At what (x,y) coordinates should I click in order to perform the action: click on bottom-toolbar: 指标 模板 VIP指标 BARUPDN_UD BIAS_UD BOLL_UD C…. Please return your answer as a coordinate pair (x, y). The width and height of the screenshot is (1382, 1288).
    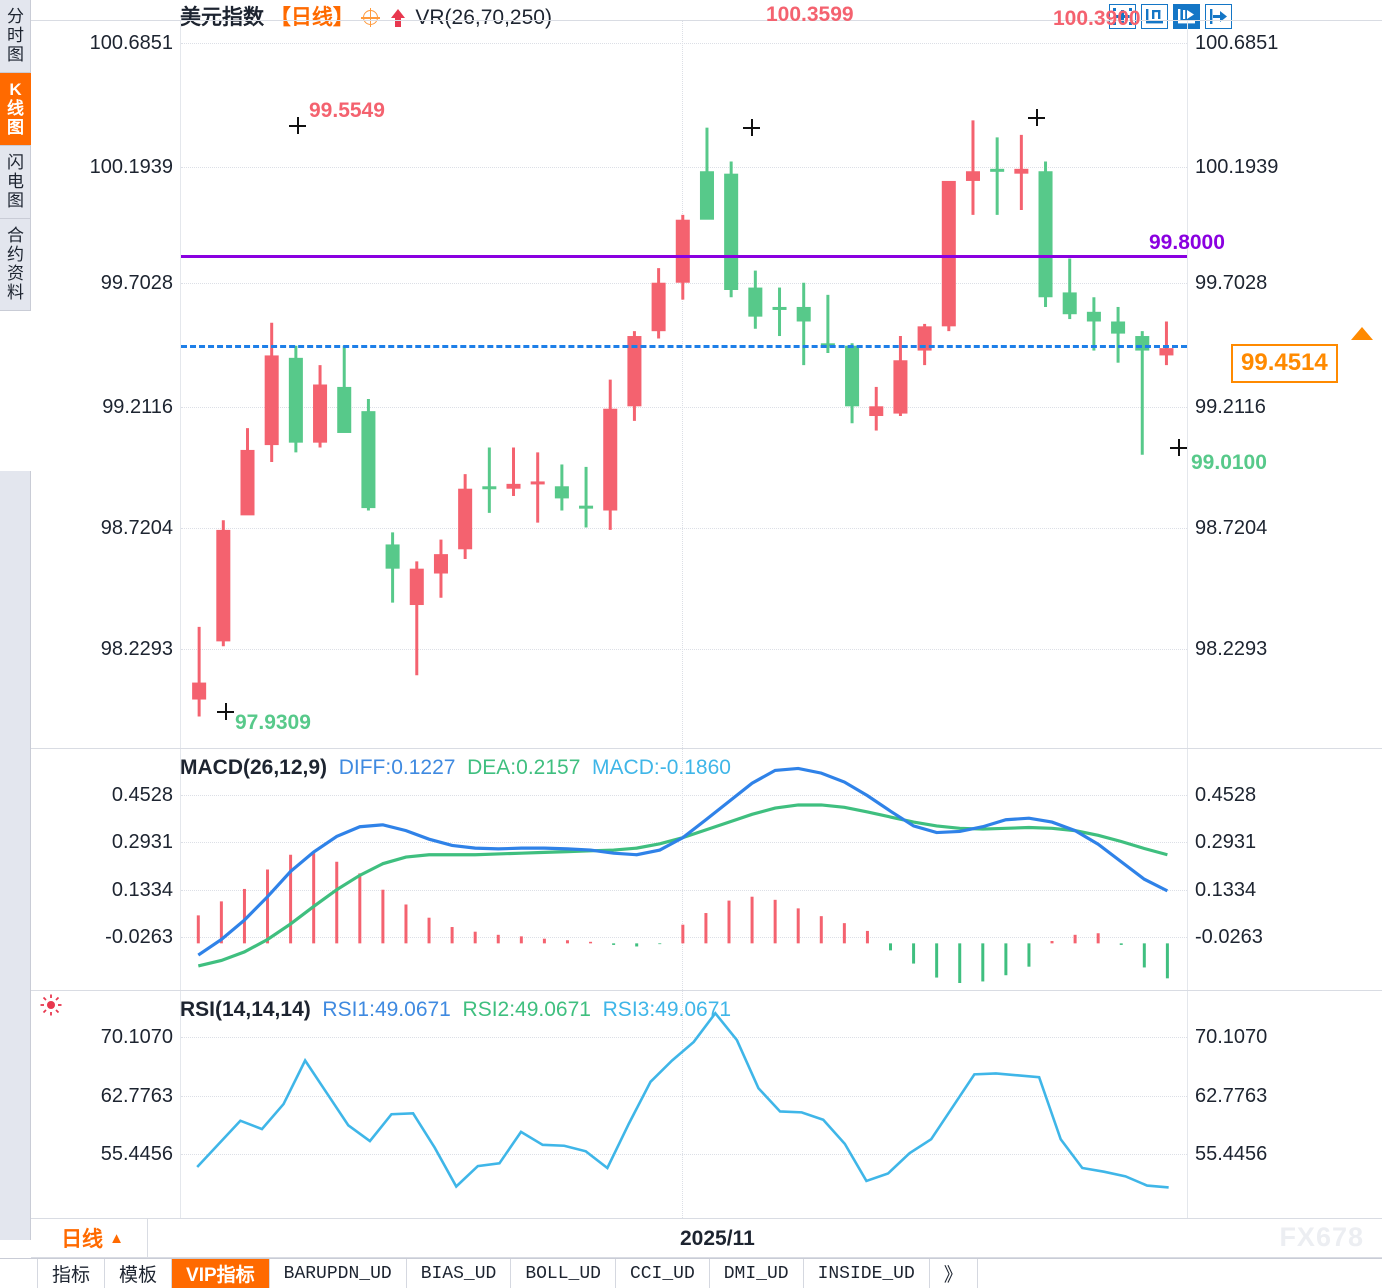
    Looking at the image, I should click on (691, 1273).